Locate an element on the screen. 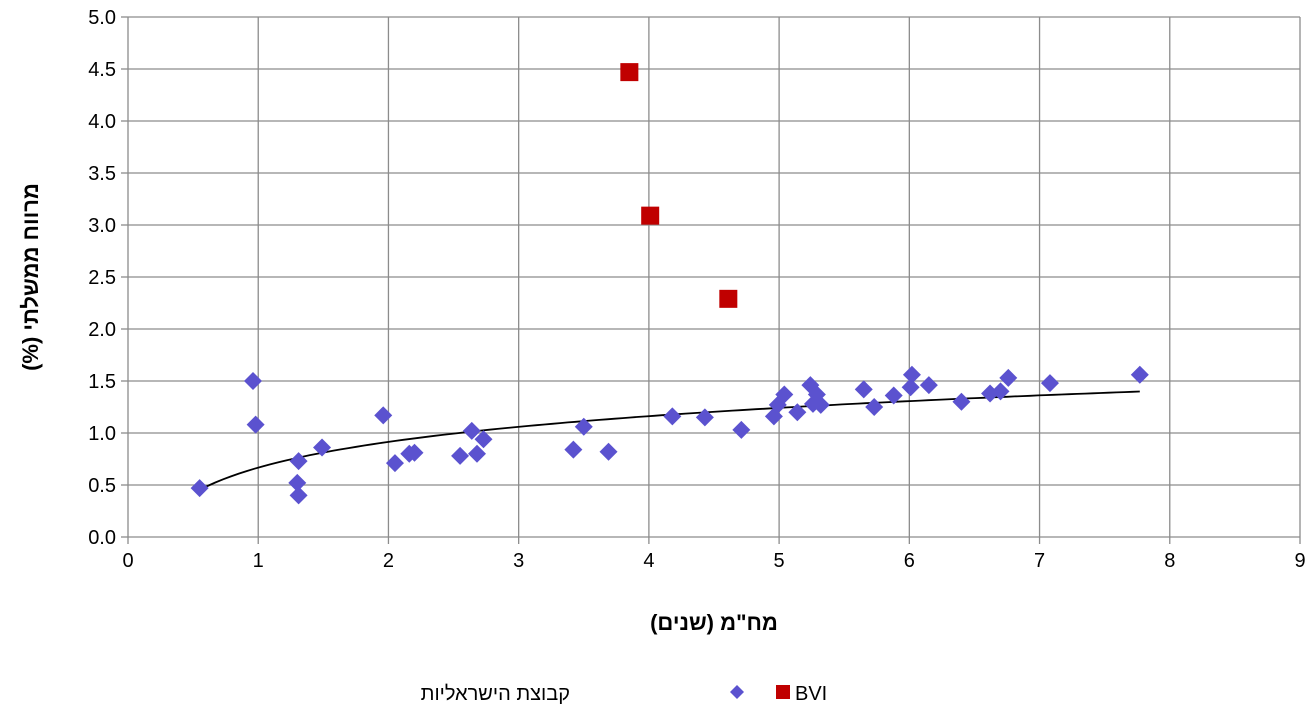 This screenshot has height=715, width=1311. legend-marker-israeli is located at coordinates (737, 692).